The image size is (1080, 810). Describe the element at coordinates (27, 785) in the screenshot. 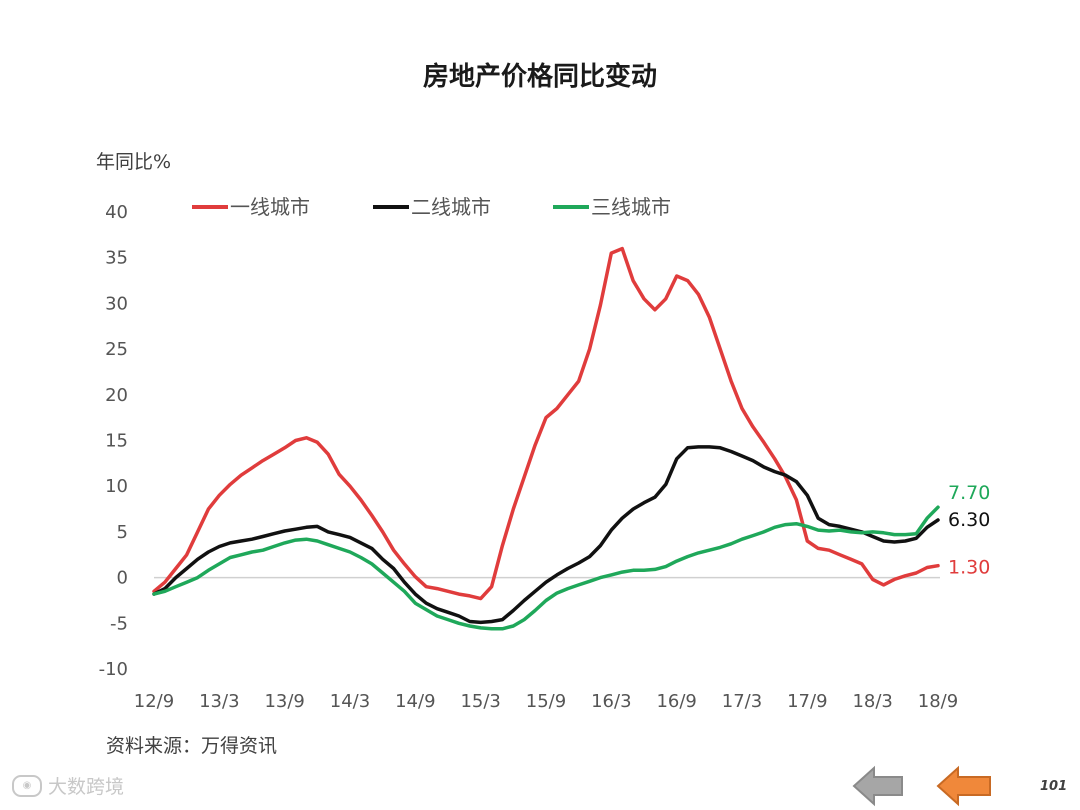

I see `watermark-logo-icon: ◉` at that location.